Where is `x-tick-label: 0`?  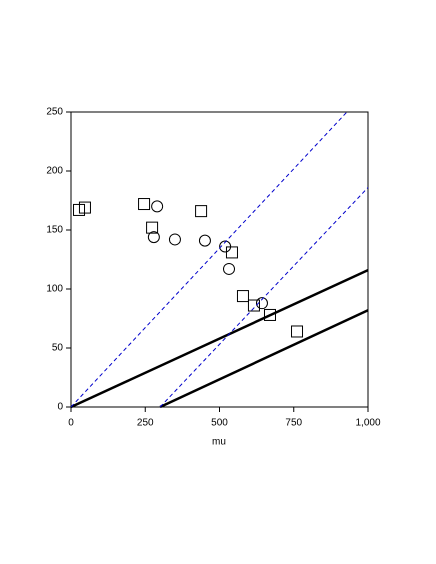 x-tick-label: 0 is located at coordinates (71, 423).